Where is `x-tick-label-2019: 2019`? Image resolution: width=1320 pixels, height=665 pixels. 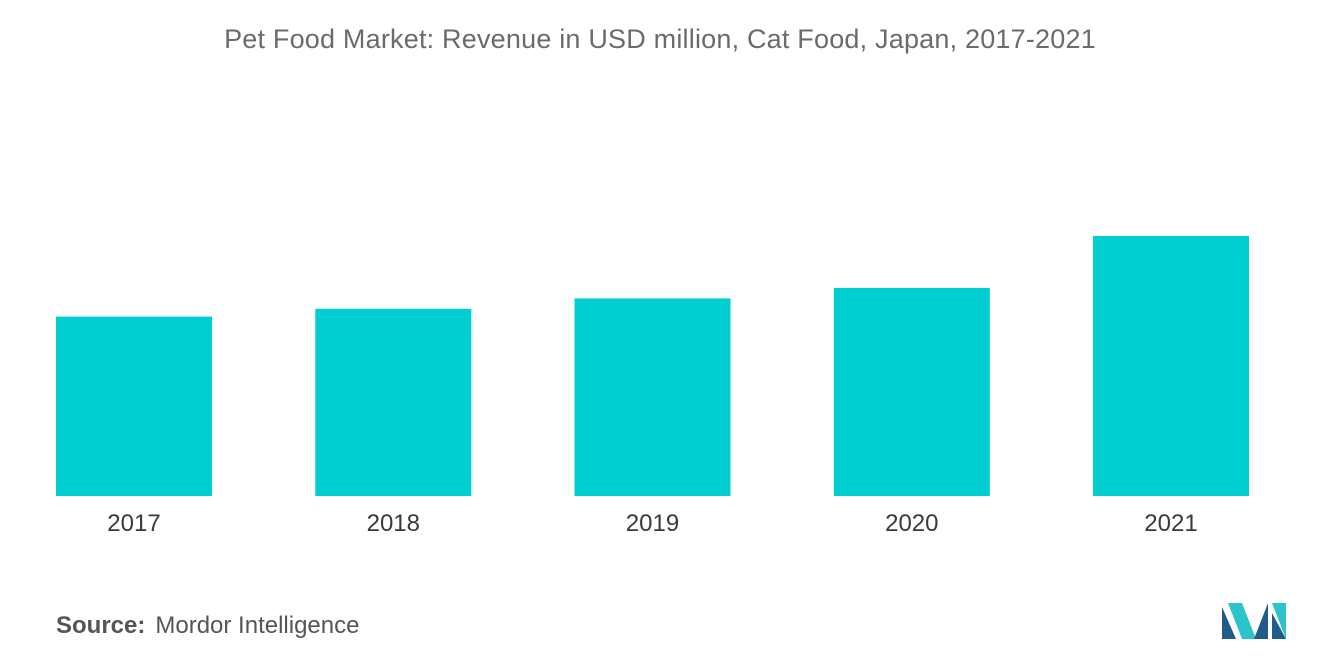
x-tick-label-2019: 2019 is located at coordinates (652, 523).